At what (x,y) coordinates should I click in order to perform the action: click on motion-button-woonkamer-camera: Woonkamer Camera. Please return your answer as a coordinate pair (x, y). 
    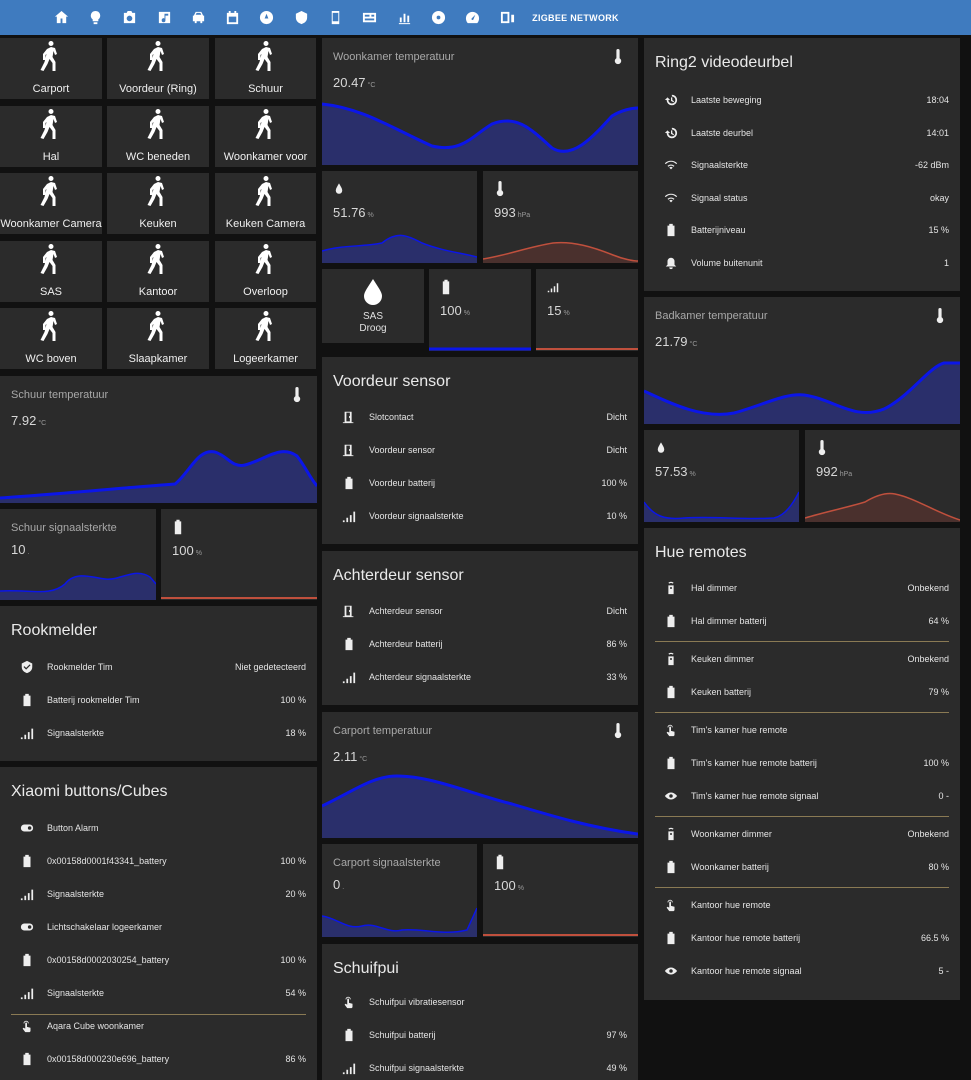
    Looking at the image, I should click on (51, 203).